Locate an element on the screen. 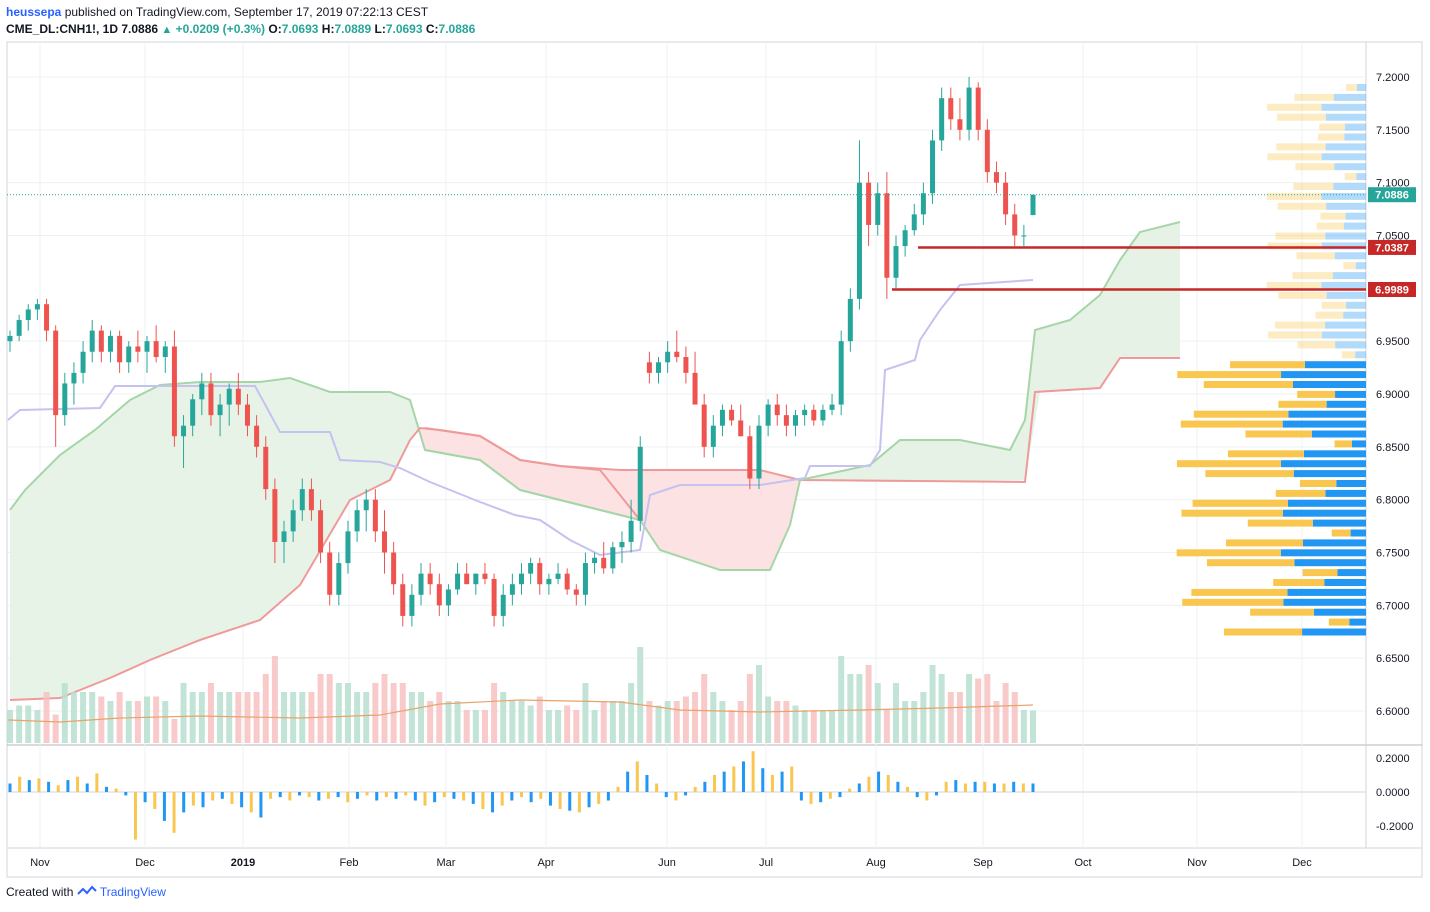  close-value: 7.0886 is located at coordinates (457, 29).